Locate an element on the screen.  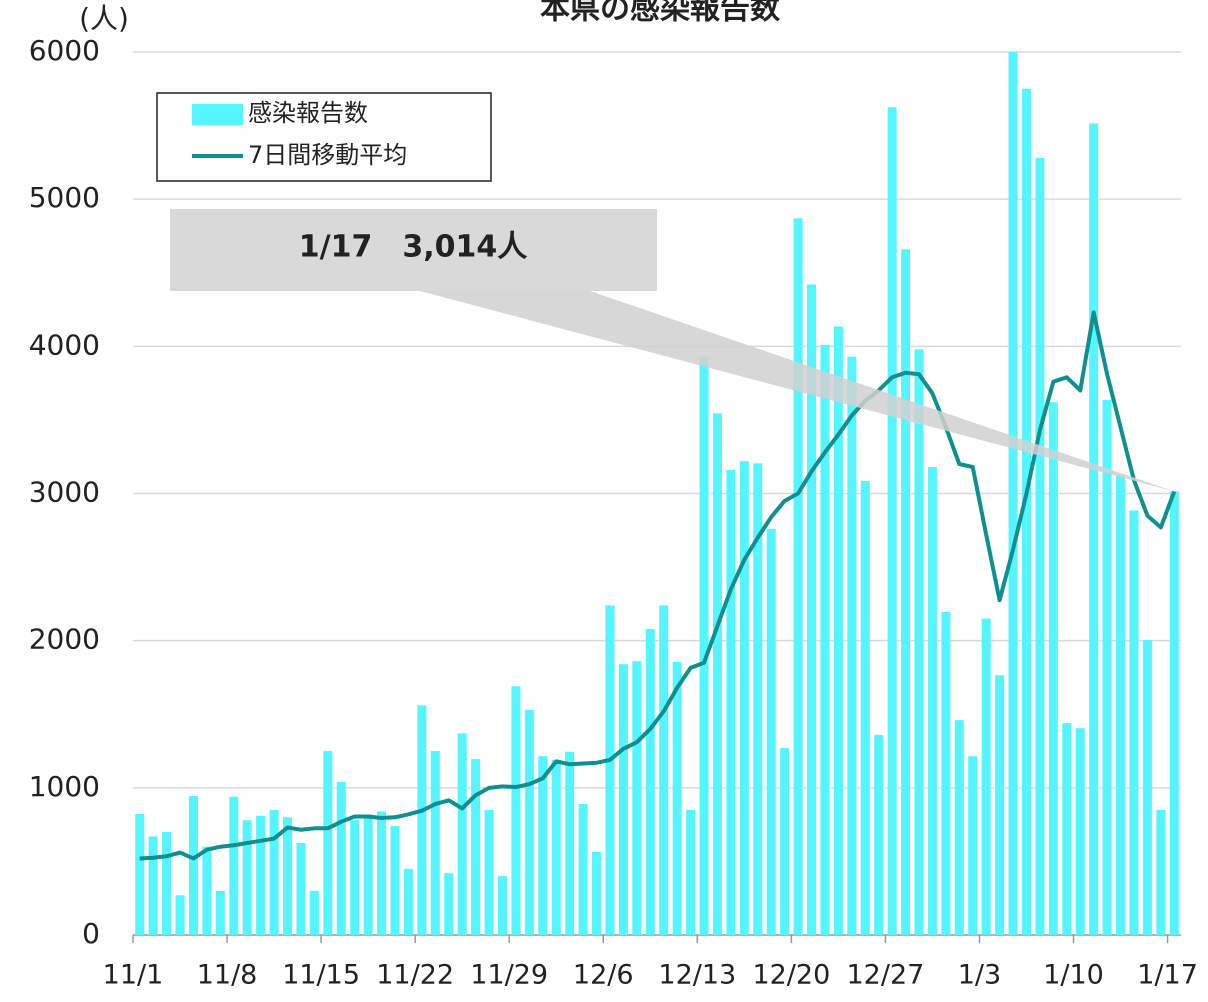
x-tick-label: 12/6 is located at coordinates (603, 975).